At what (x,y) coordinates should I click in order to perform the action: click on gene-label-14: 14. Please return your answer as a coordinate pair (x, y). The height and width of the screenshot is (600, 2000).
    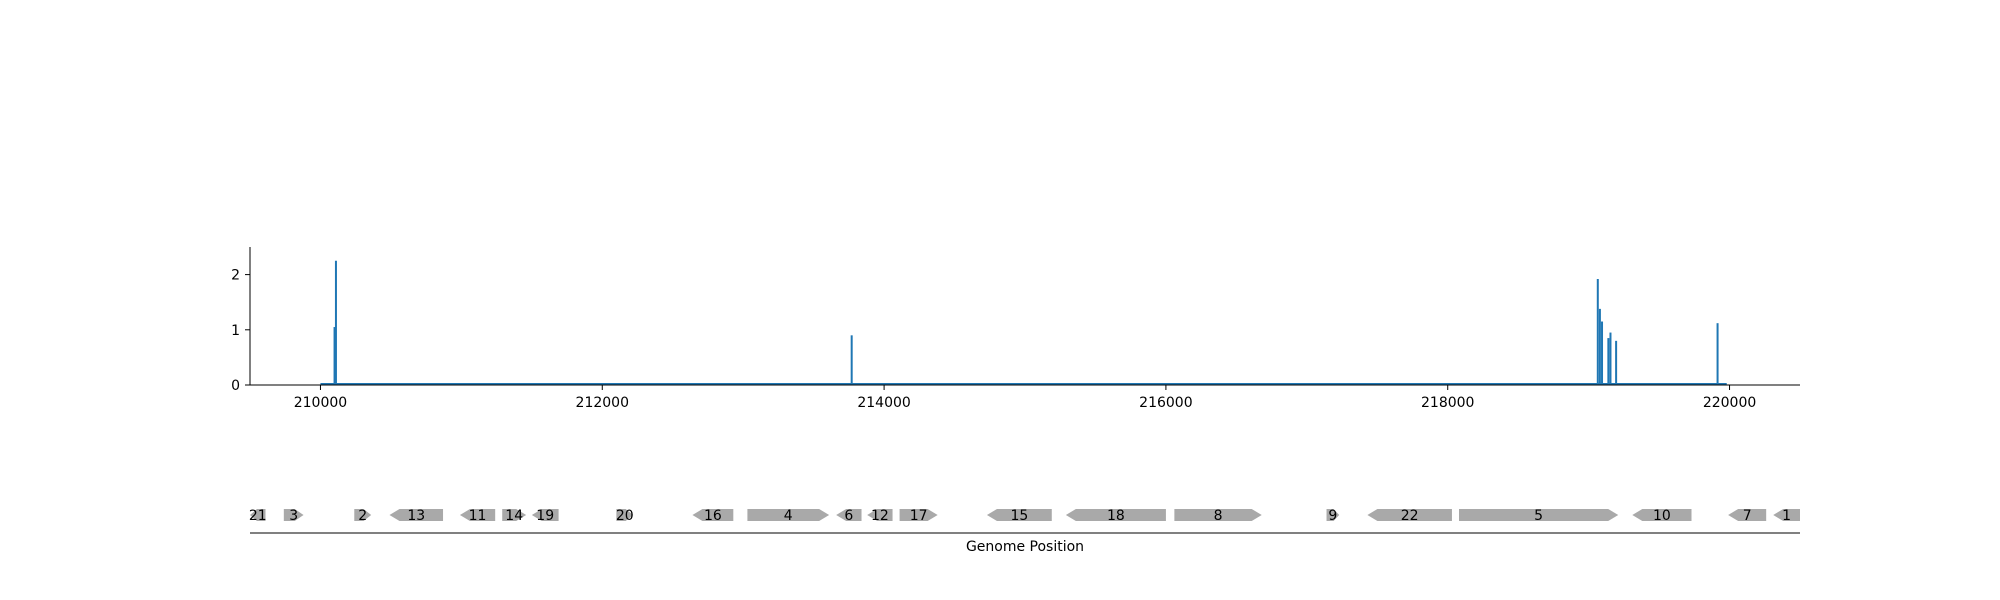
    Looking at the image, I should click on (514, 516).